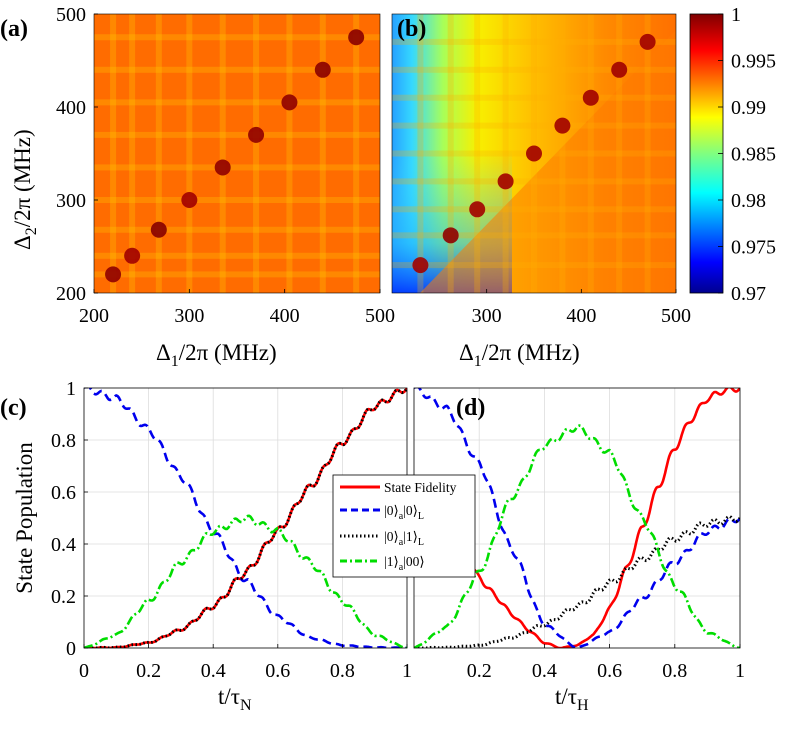 The height and width of the screenshot is (732, 789). What do you see at coordinates (748, 294) in the screenshot?
I see `colorbar-tick-label: 0.97` at bounding box center [748, 294].